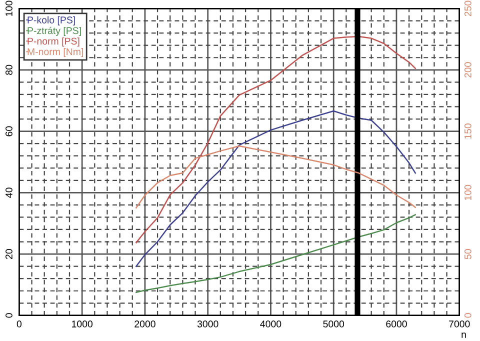  What do you see at coordinates (468, 131) in the screenshot?
I see `y2-tick-label: 150` at bounding box center [468, 131].